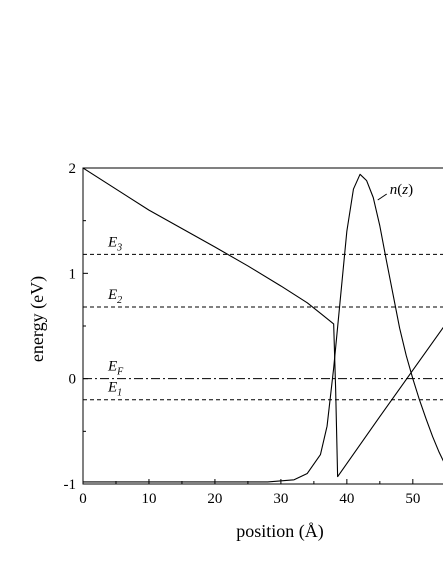 This screenshot has width=443, height=573. What do you see at coordinates (249, 493) in the screenshot?
I see `x-axis: 0 10 20 30 40 50` at bounding box center [249, 493].